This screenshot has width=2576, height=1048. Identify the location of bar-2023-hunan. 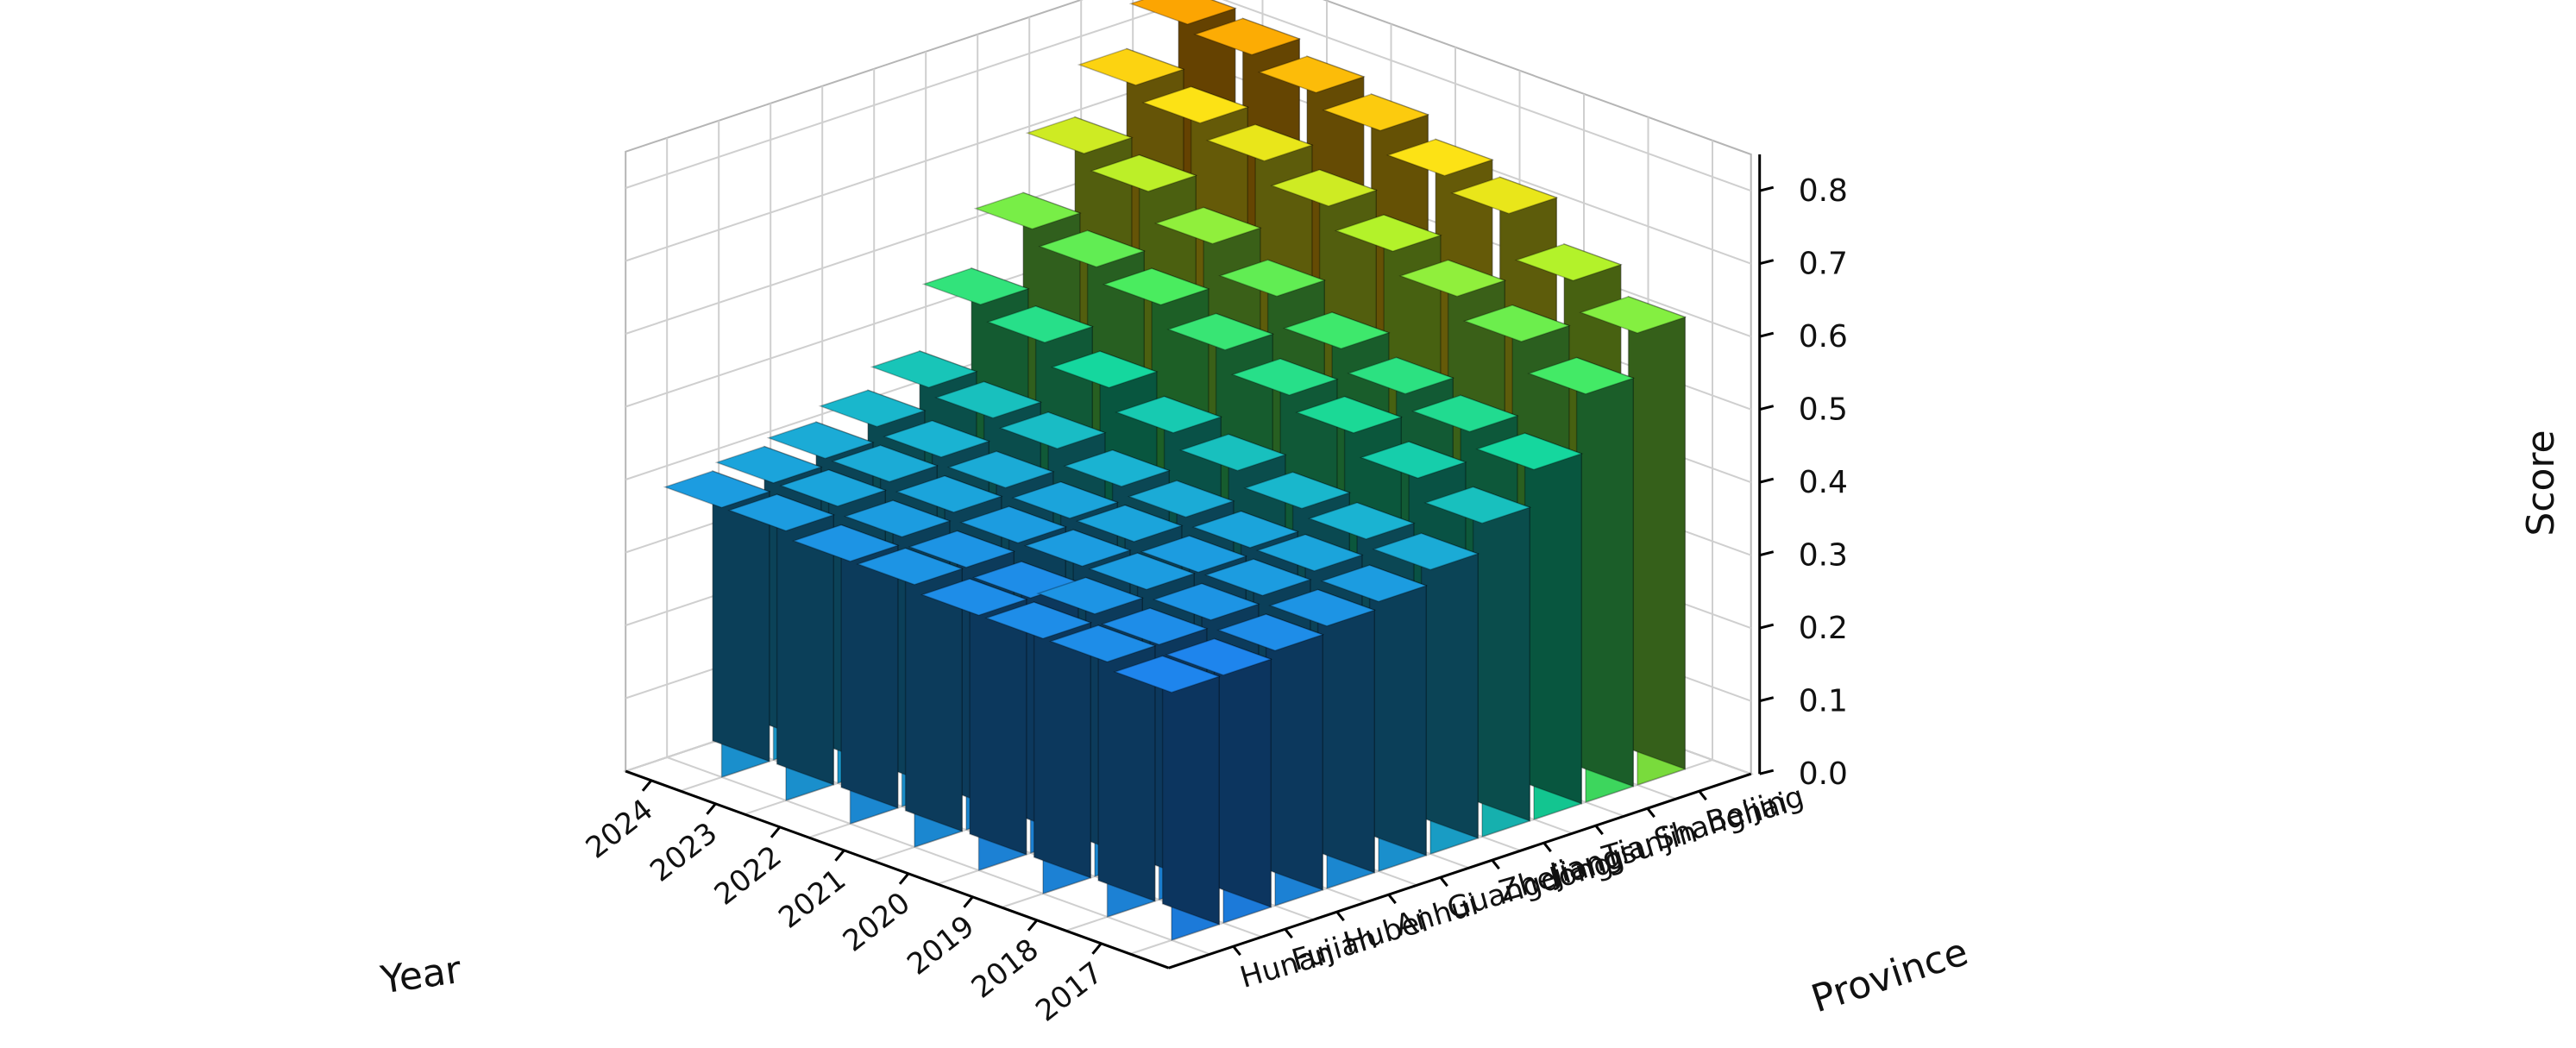
(781, 647).